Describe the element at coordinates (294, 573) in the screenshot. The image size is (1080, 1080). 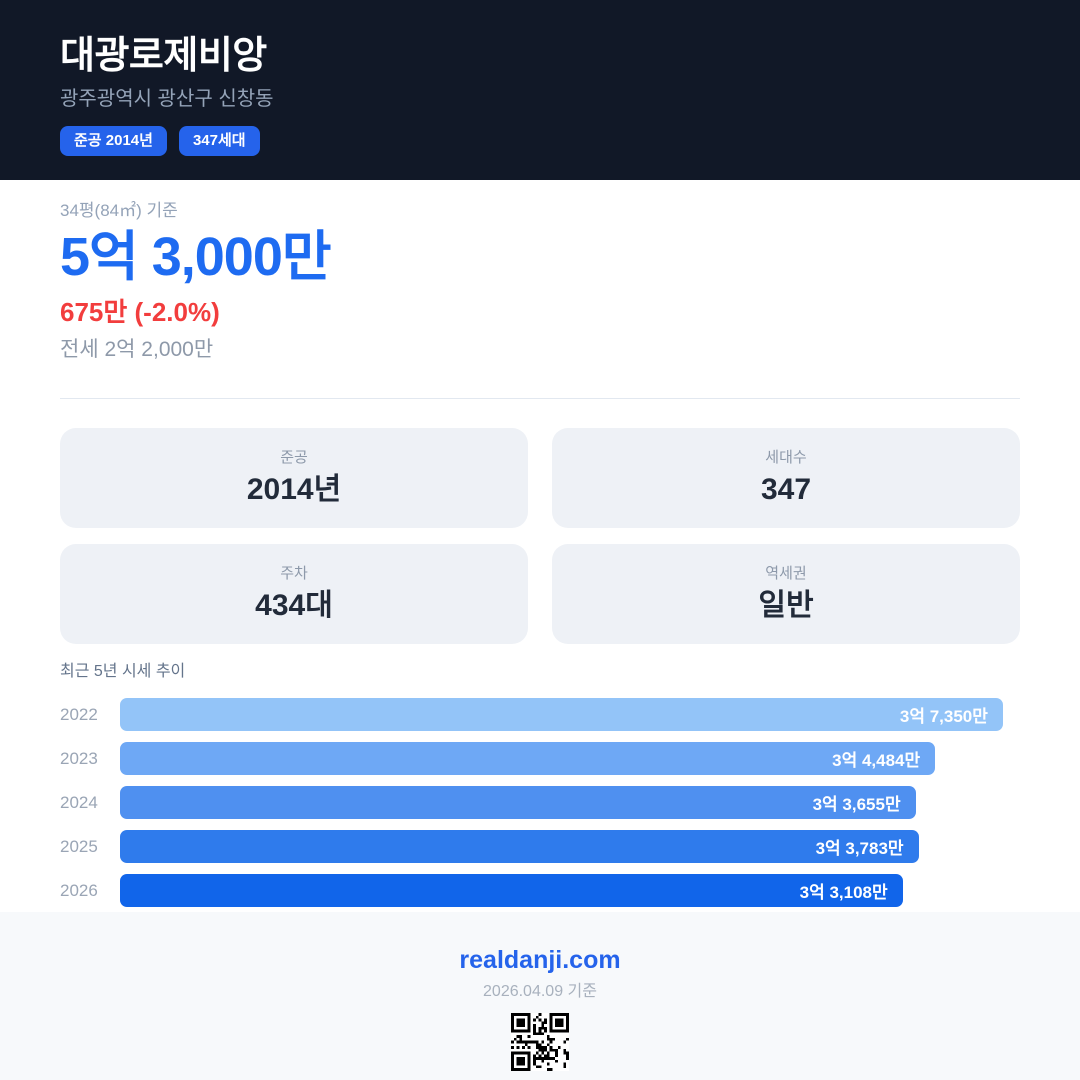
I see `info-card-label: 주차` at that location.